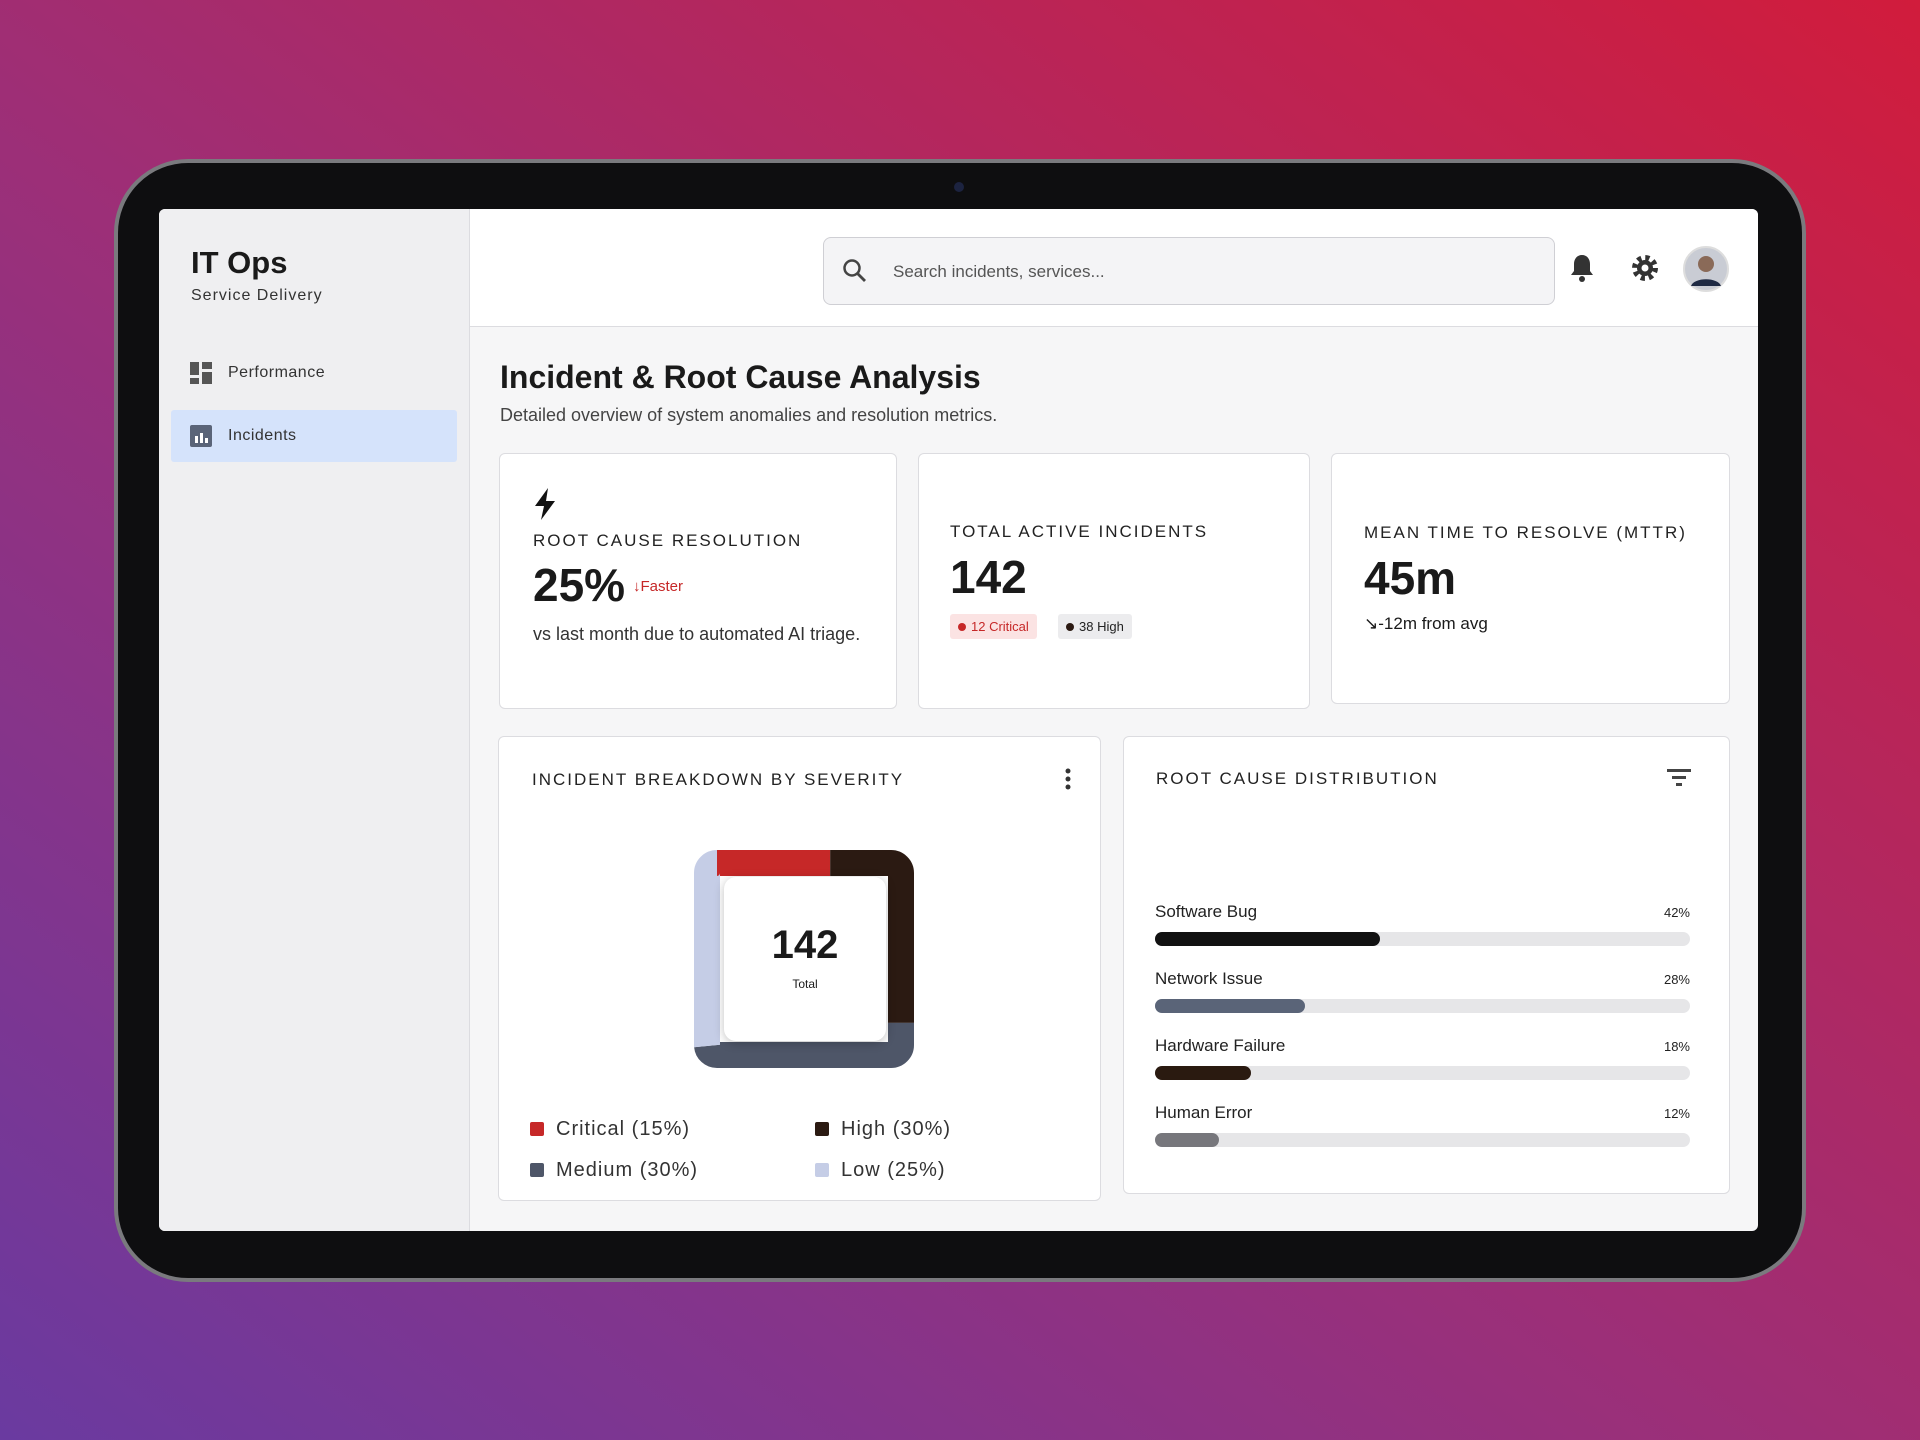 This screenshot has height=1440, width=1920. I want to click on kpi-label: ROOT CAUSE RESOLUTION, so click(668, 540).